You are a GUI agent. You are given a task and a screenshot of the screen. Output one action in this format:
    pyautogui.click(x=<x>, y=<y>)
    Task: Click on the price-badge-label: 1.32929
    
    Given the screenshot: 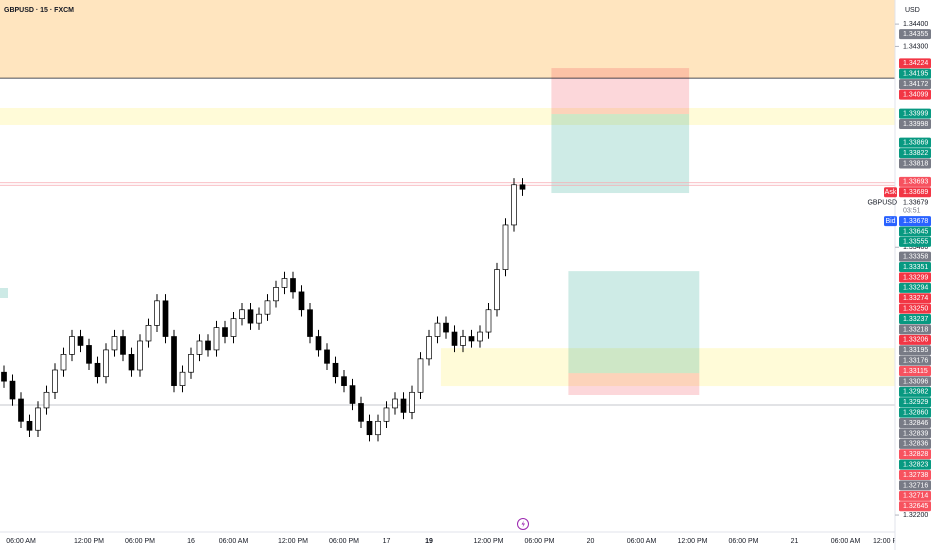 What is the action you would take?
    pyautogui.click(x=915, y=402)
    